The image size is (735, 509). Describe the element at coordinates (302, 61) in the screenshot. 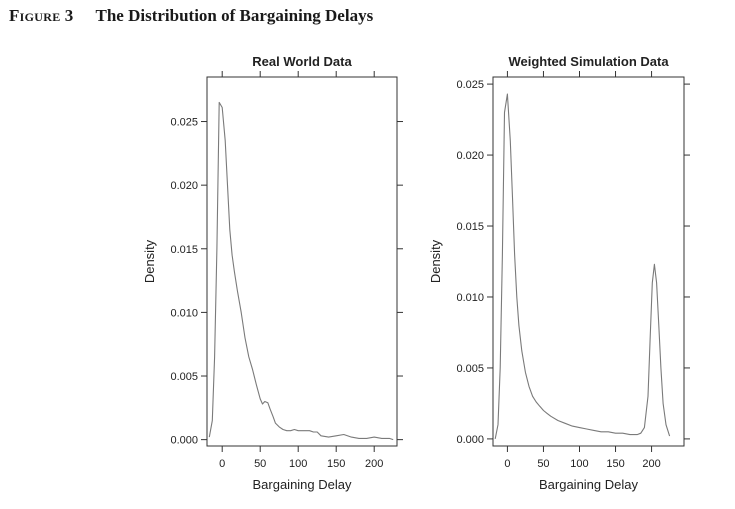

I see `panel-title: Real World Data` at that location.